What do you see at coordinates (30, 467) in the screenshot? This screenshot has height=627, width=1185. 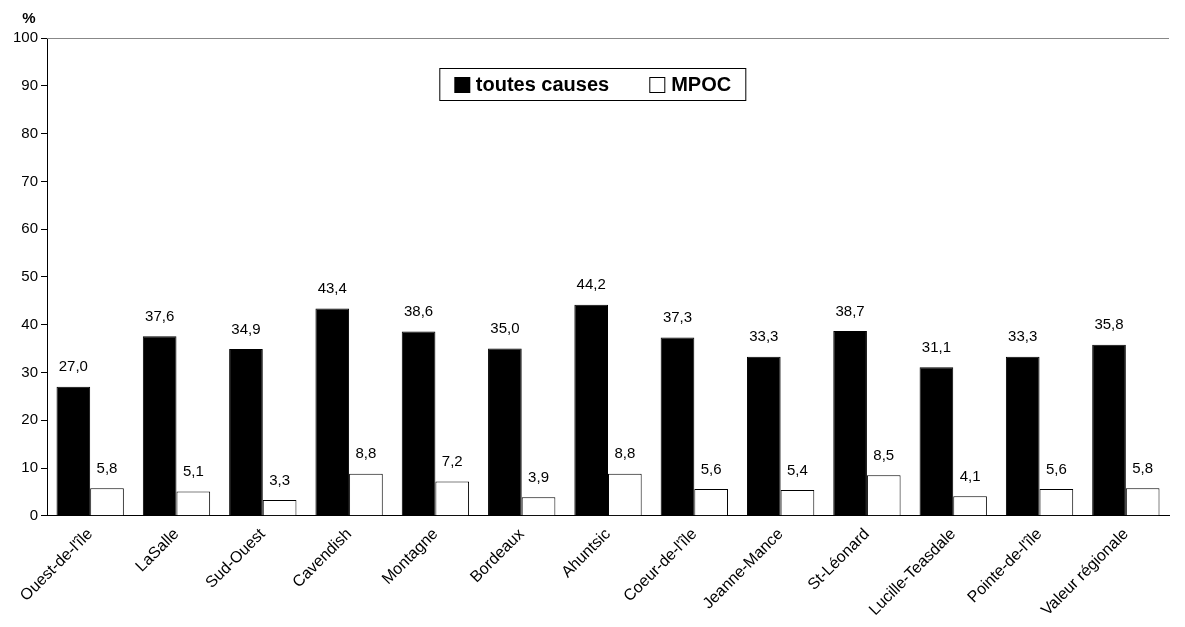 I see `y-tick-label: 10` at bounding box center [30, 467].